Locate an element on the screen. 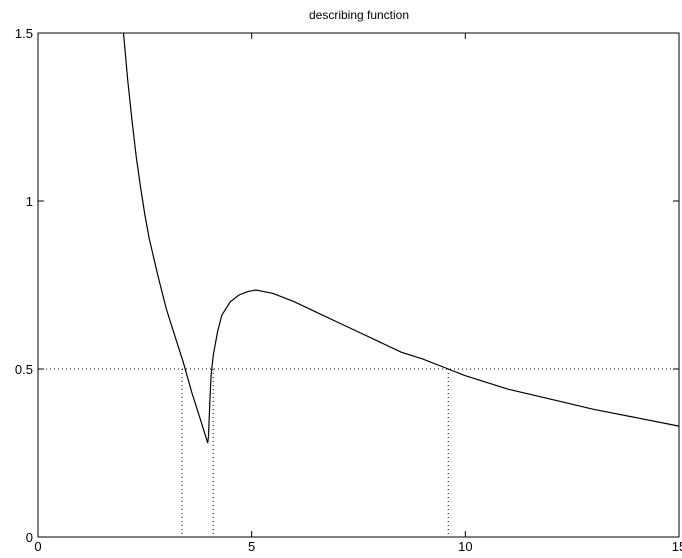 This screenshot has width=682, height=558. y-tick-label: 1.5 is located at coordinates (24, 33).